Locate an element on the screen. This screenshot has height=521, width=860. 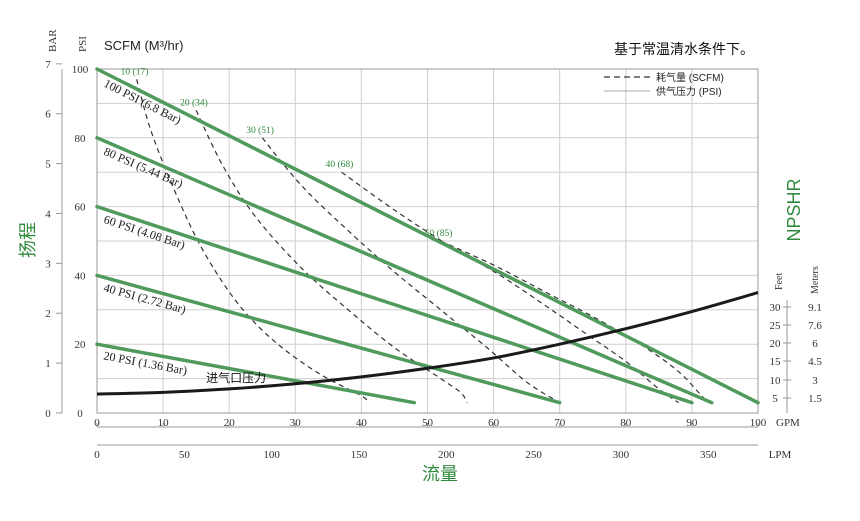
bar-units-label: BAR is located at coordinates (53, 40).